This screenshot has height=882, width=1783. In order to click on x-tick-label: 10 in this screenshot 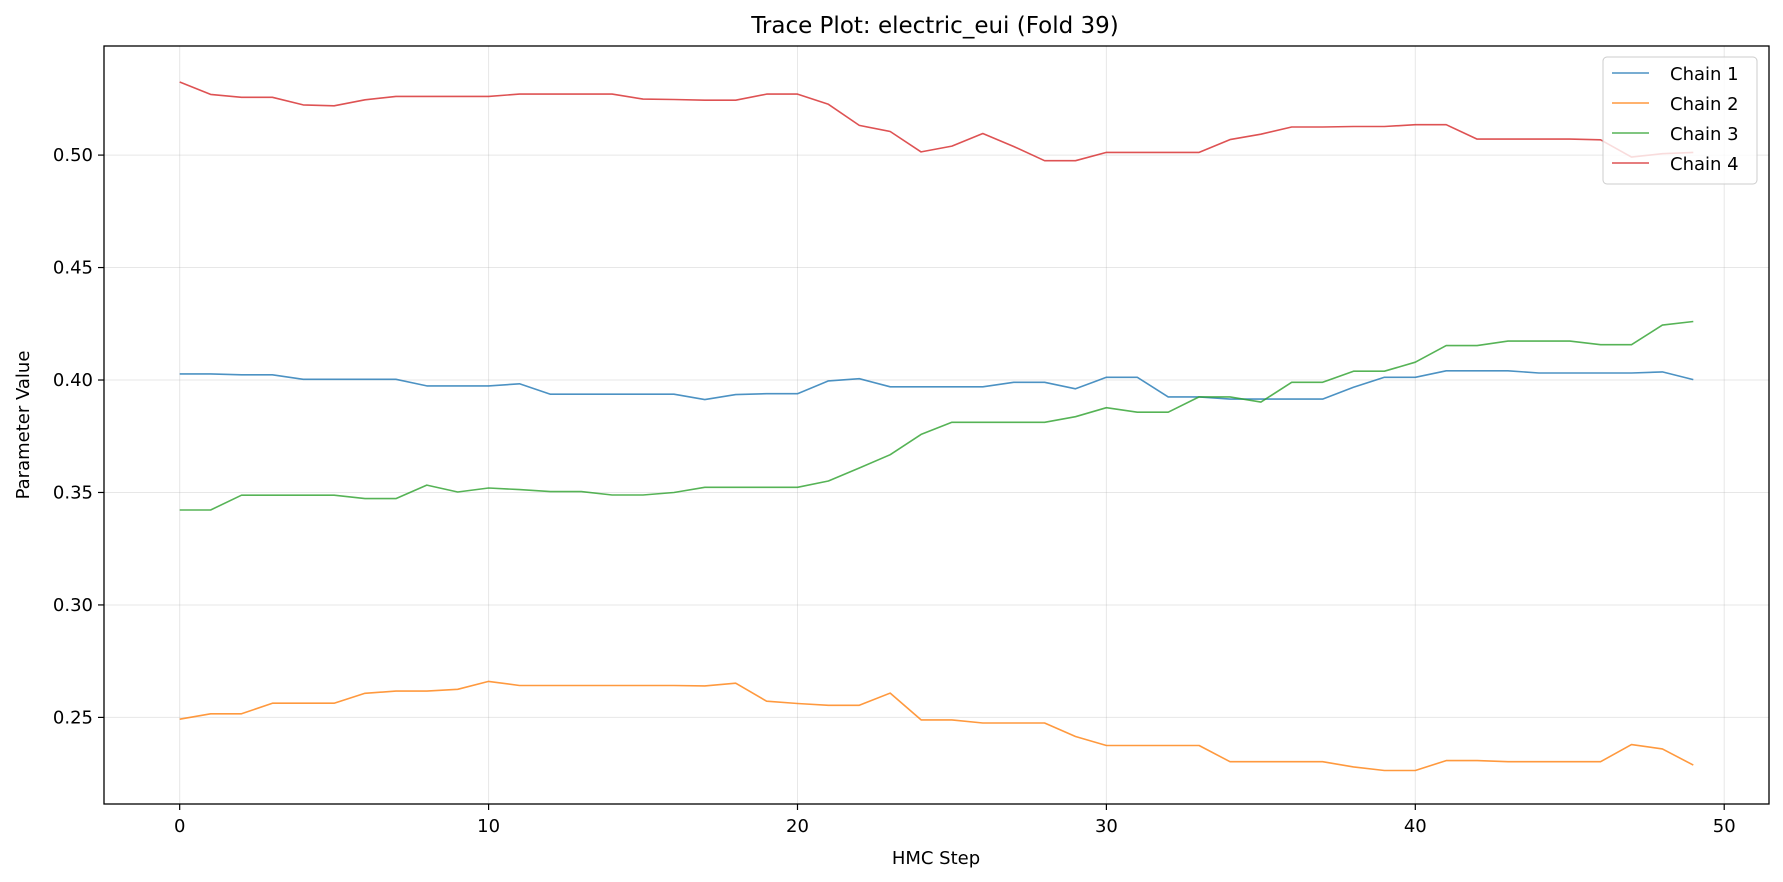, I will do `click(488, 826)`.